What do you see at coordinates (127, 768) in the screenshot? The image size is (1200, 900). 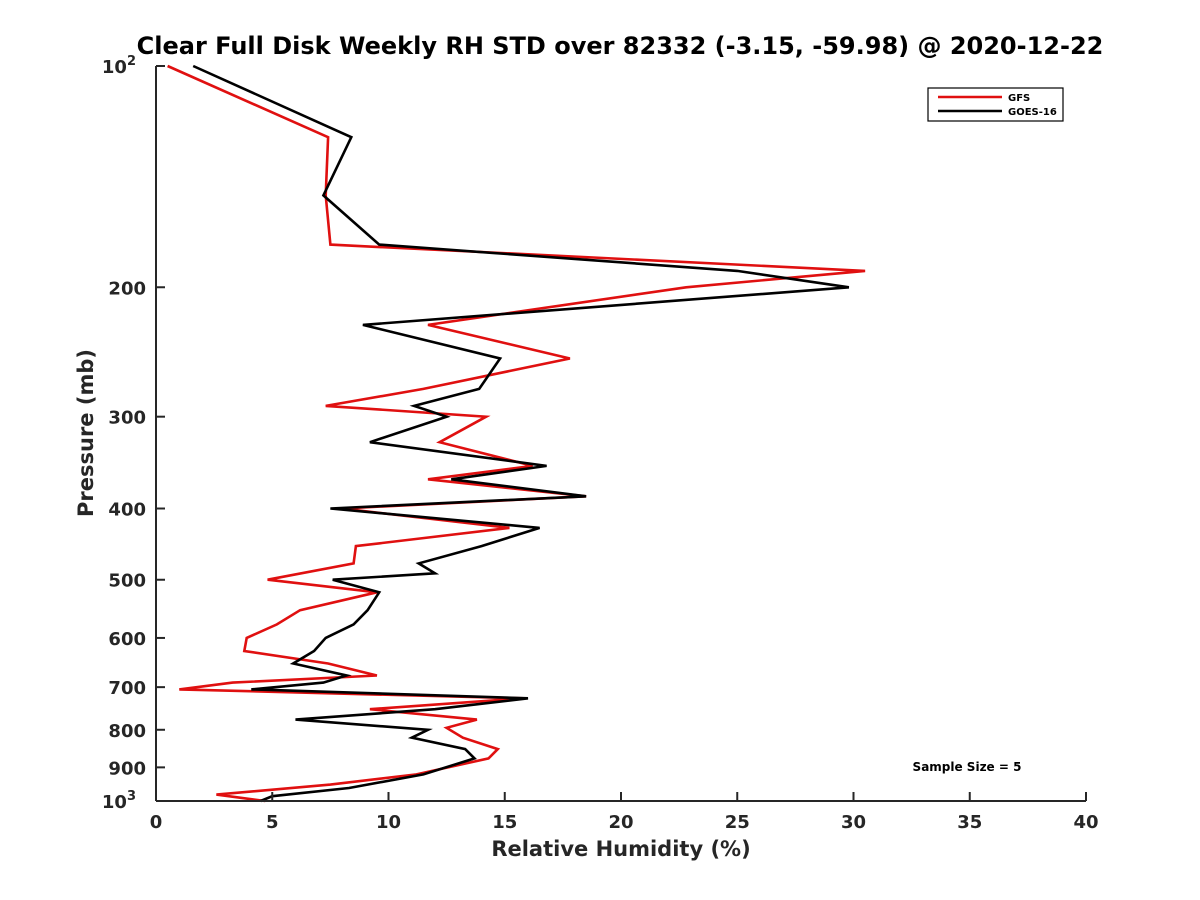 I see `y-tick-label-8: 900` at bounding box center [127, 768].